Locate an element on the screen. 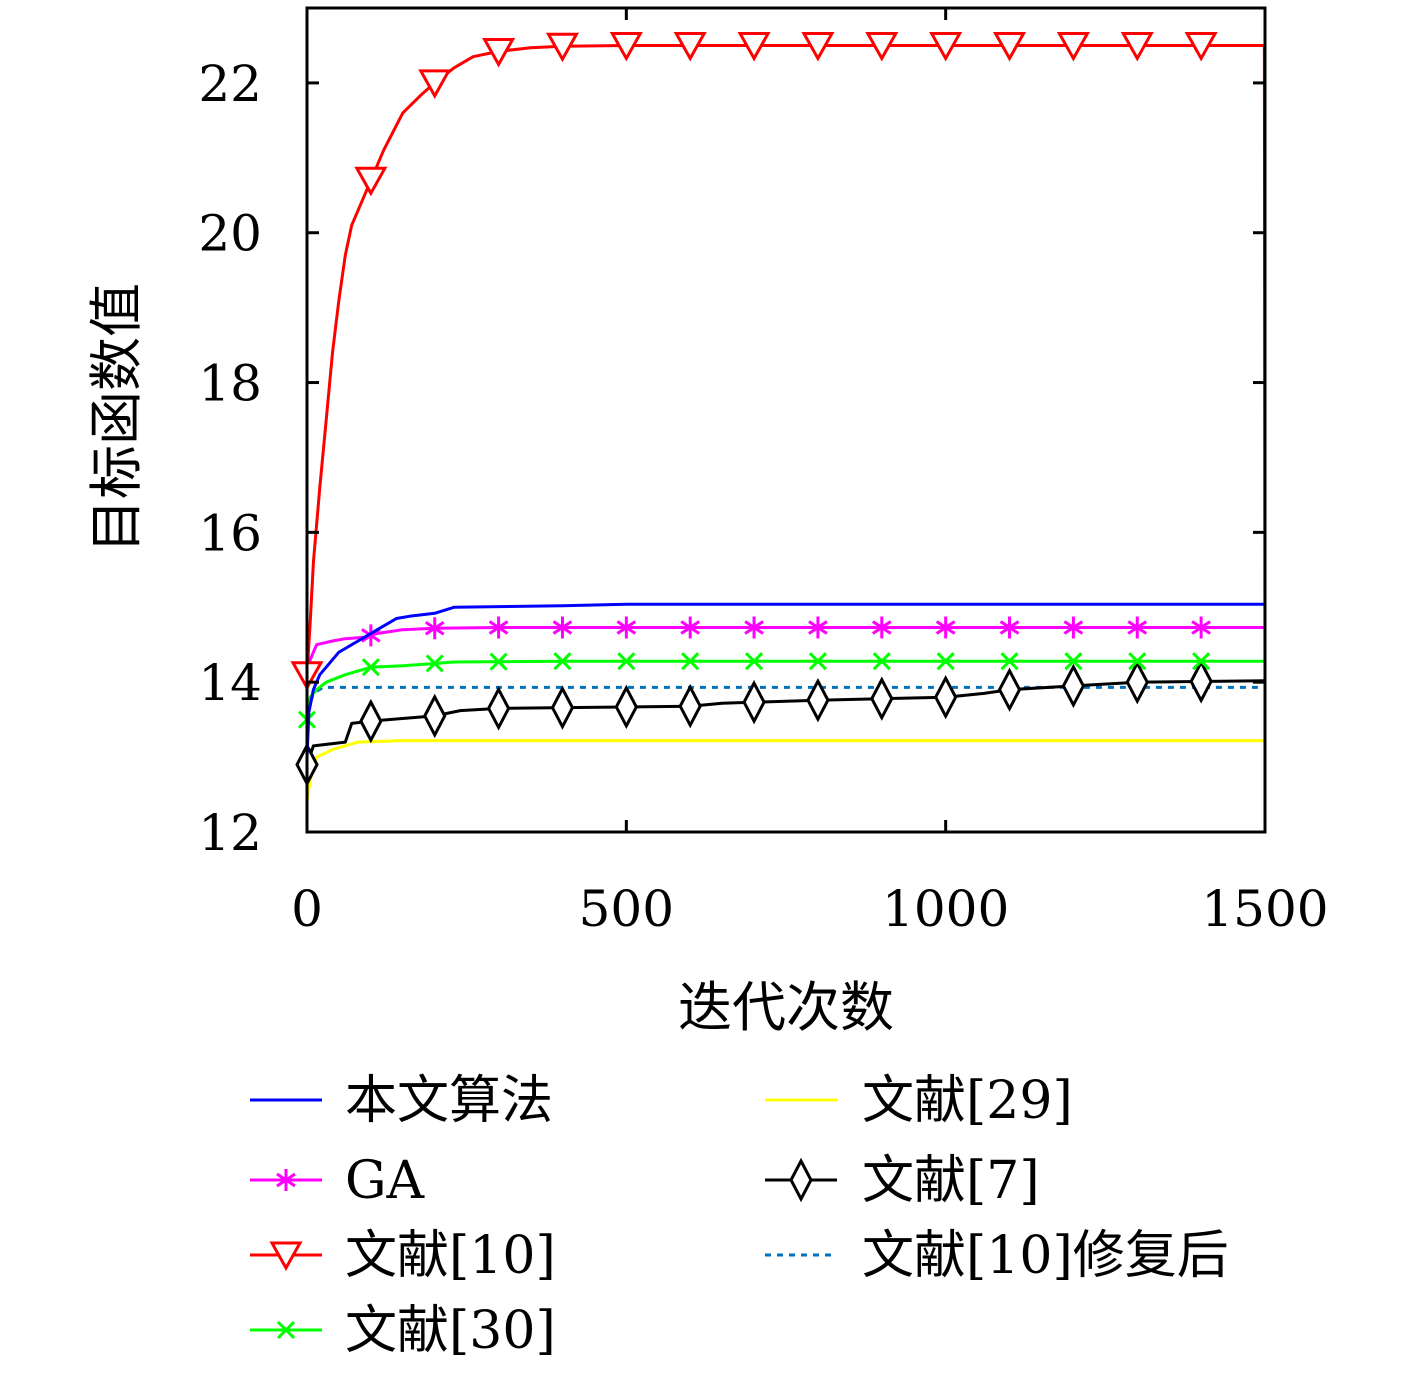  legend-label: 文献[10]修复后 is located at coordinates (1045, 1256).